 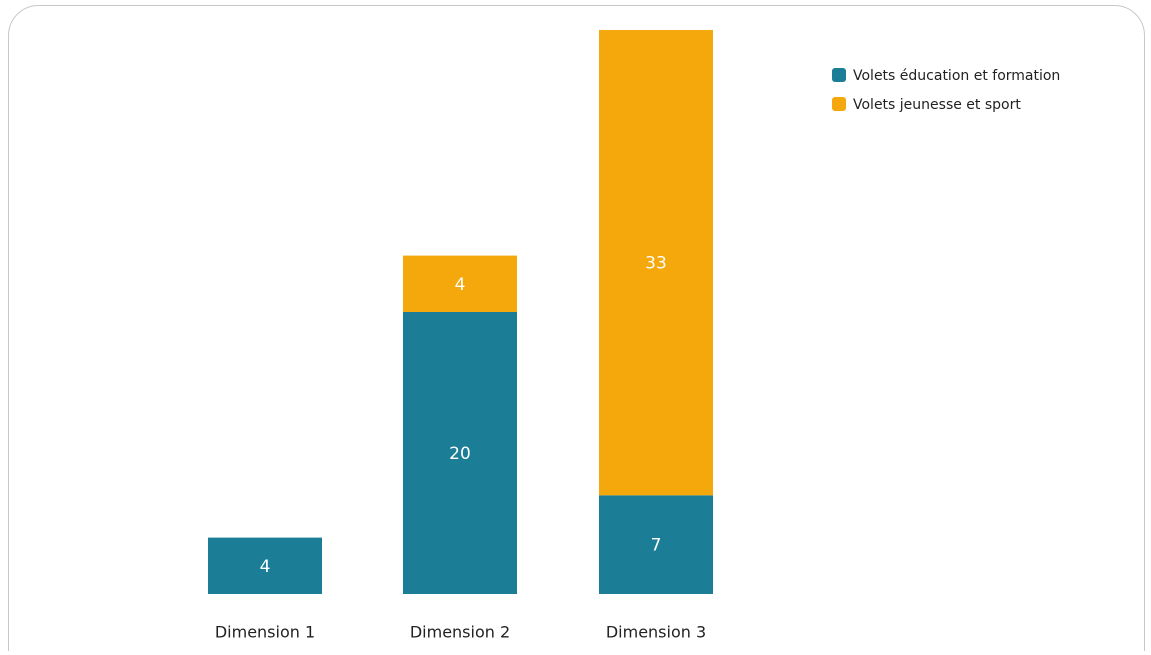 I want to click on x-tick-label: Dimension 2, so click(x=460, y=632).